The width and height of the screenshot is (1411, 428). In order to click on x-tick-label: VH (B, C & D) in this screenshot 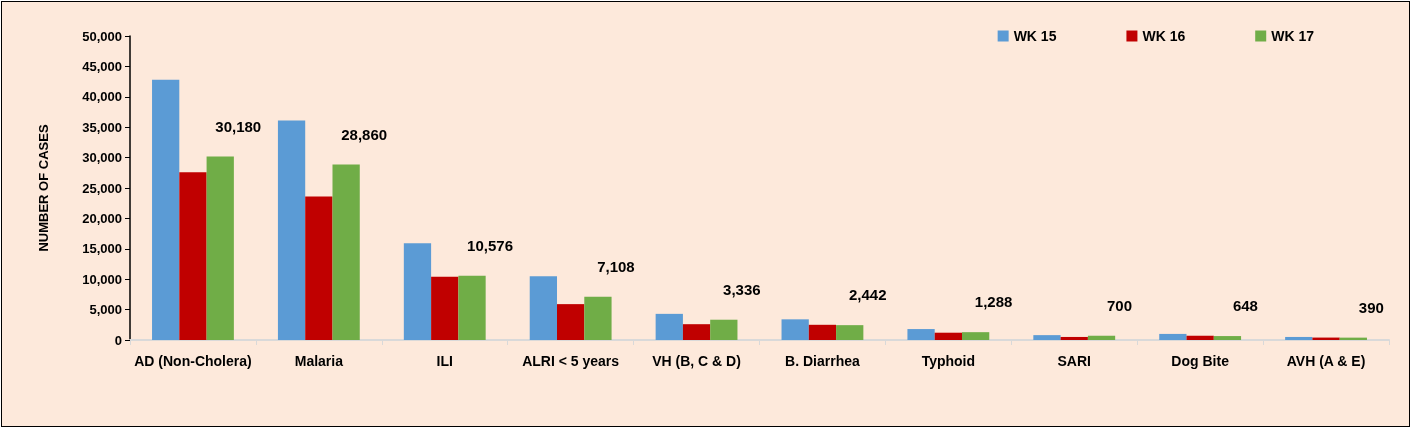, I will do `click(696, 361)`.